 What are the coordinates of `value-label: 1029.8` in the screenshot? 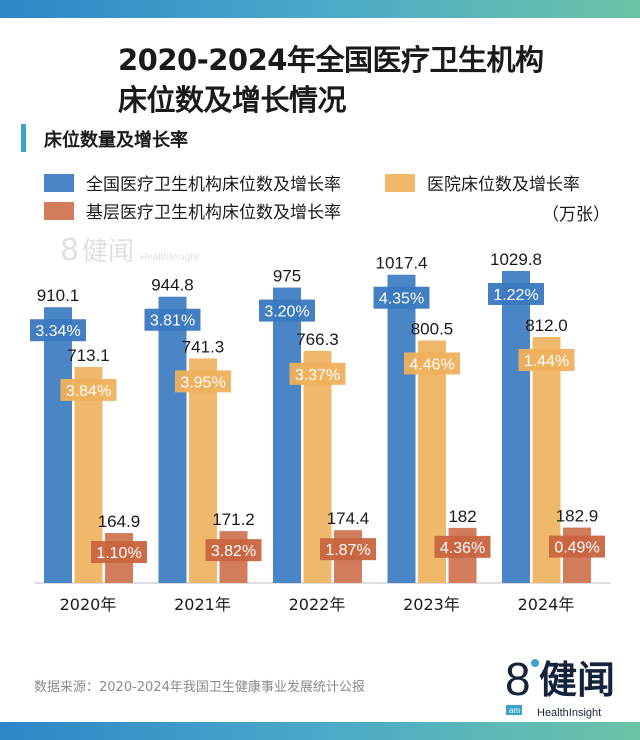 It's located at (516, 259).